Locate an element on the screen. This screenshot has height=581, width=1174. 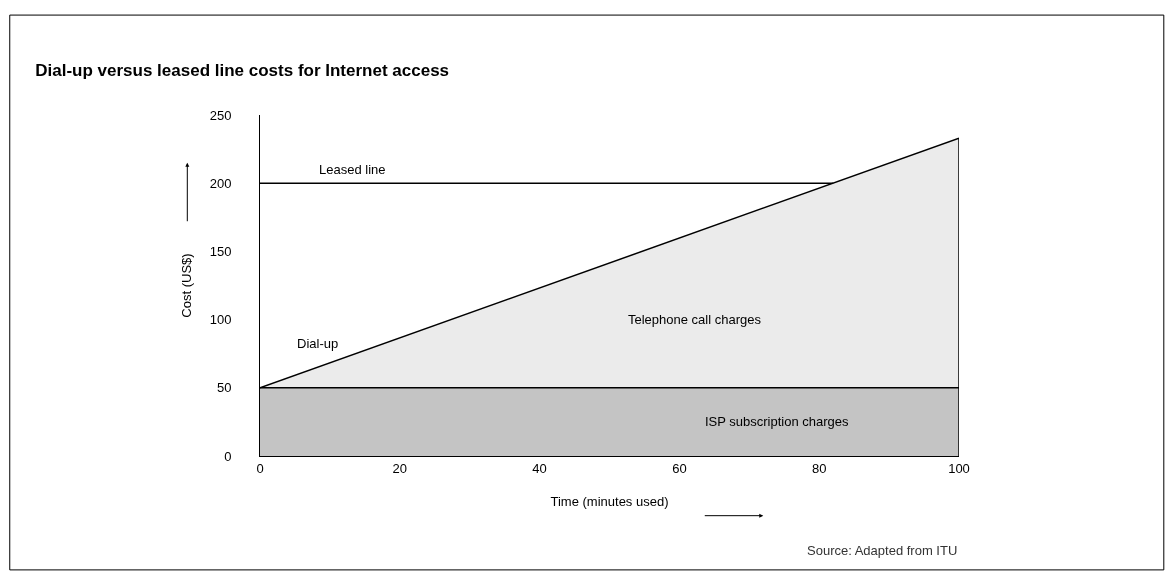
chart-title: Dial-up versus leased line costs for Internet access is located at coordinates (242, 70).